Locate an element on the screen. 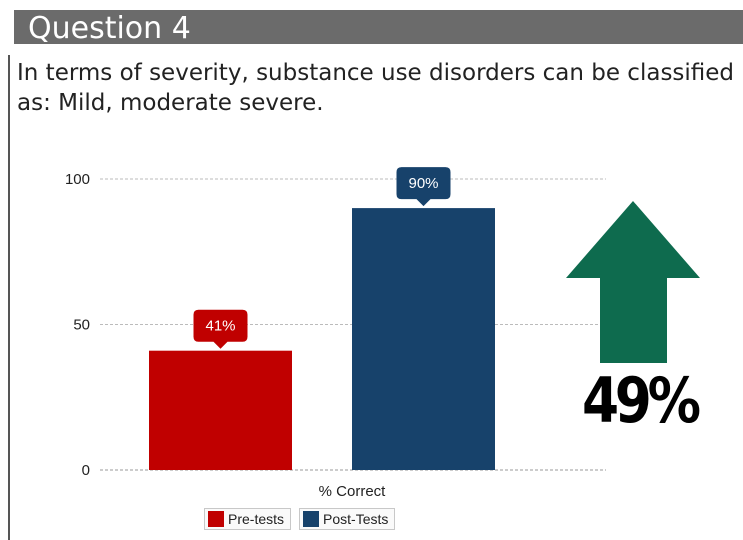 This screenshot has width=743, height=540. y-tick-label: 100 is located at coordinates (77, 179).